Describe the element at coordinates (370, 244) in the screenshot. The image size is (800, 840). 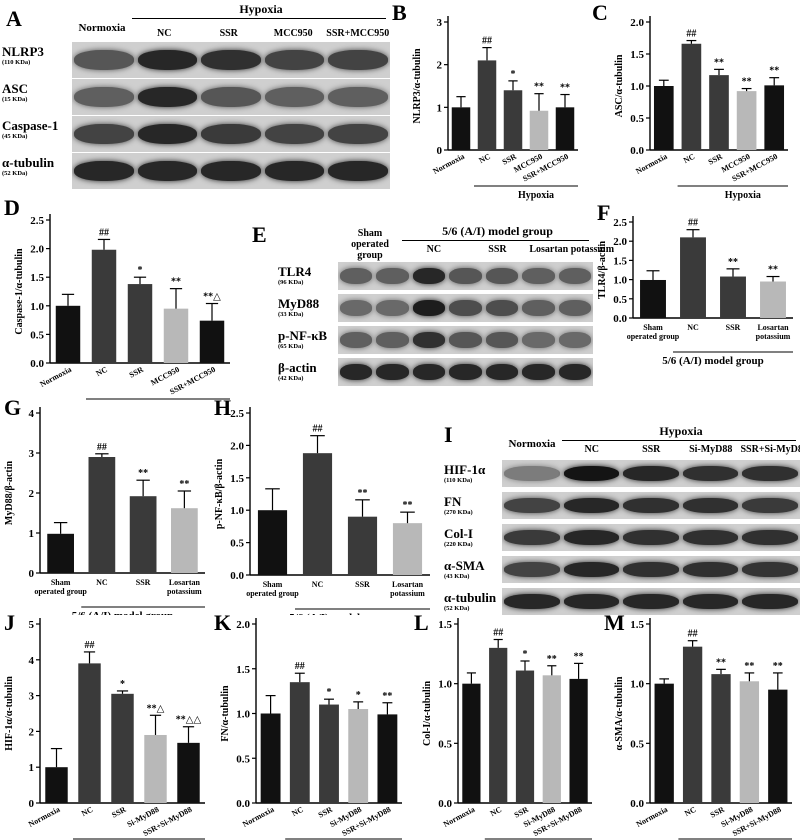
I see `blot-col-label: Sham operated group` at that location.